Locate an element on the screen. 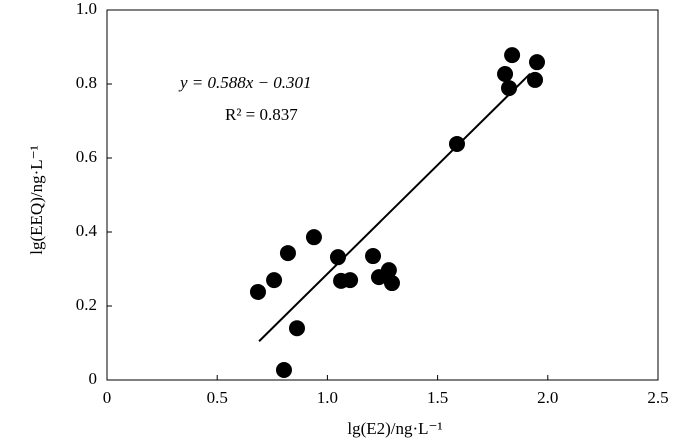  y-tick-label: 1.0 is located at coordinates (86, 9).